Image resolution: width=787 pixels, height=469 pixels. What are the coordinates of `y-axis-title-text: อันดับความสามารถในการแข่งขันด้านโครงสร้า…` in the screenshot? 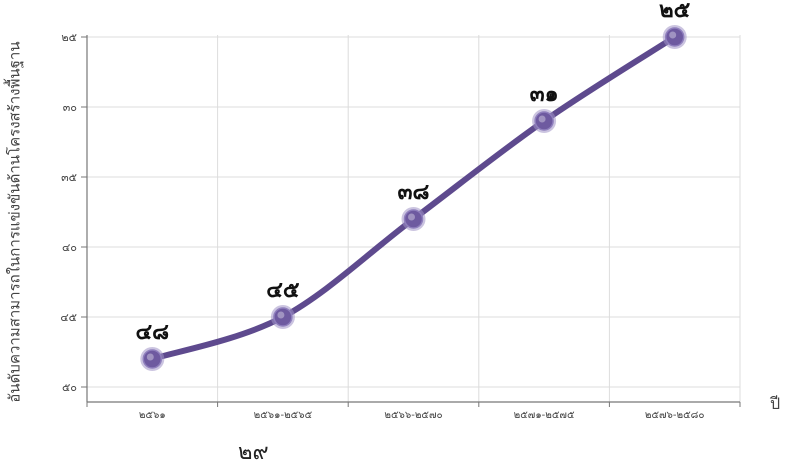 It's located at (15, 222).